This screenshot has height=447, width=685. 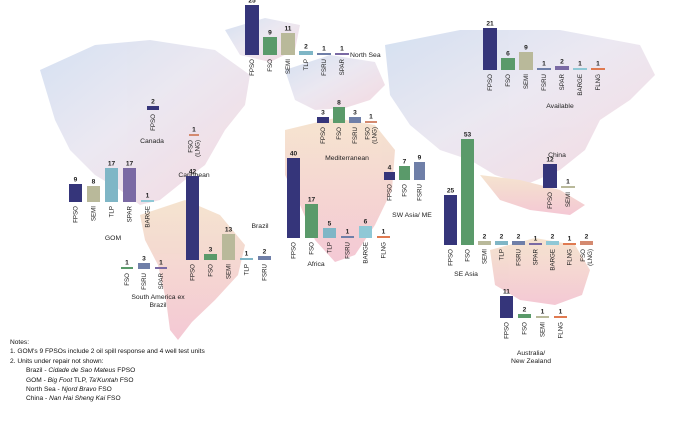 What do you see at coordinates (526, 81) in the screenshot?
I see `cat-label-available-semi: SEMI` at bounding box center [526, 81].